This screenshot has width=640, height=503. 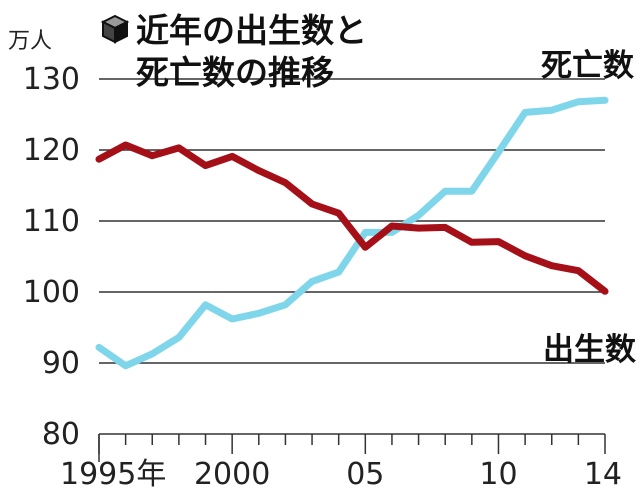 What do you see at coordinates (587, 66) in the screenshot?
I see `series-label-deaths: 死亡数` at bounding box center [587, 66].